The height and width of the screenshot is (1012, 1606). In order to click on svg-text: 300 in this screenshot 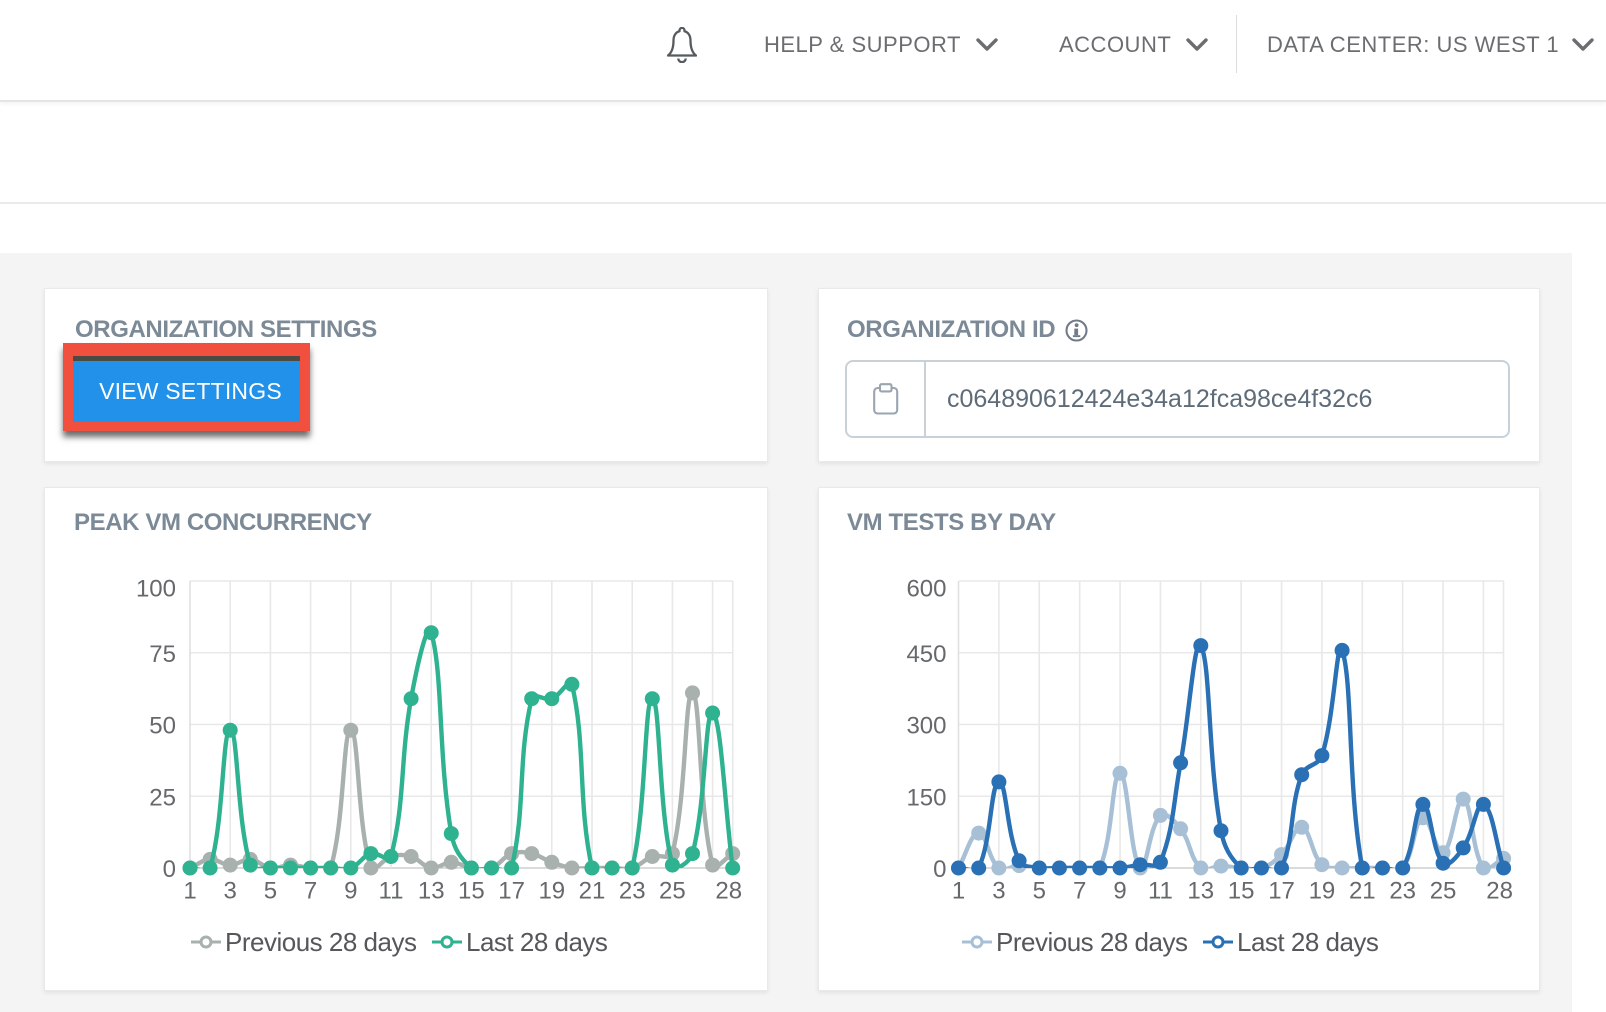, I will do `click(926, 726)`.